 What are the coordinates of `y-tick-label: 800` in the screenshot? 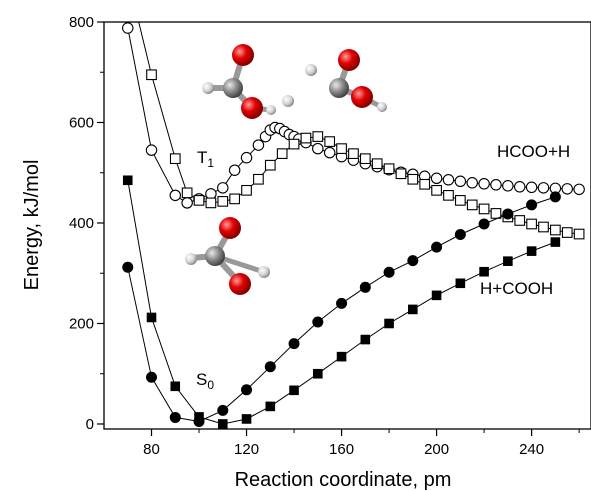 It's located at (81, 22).